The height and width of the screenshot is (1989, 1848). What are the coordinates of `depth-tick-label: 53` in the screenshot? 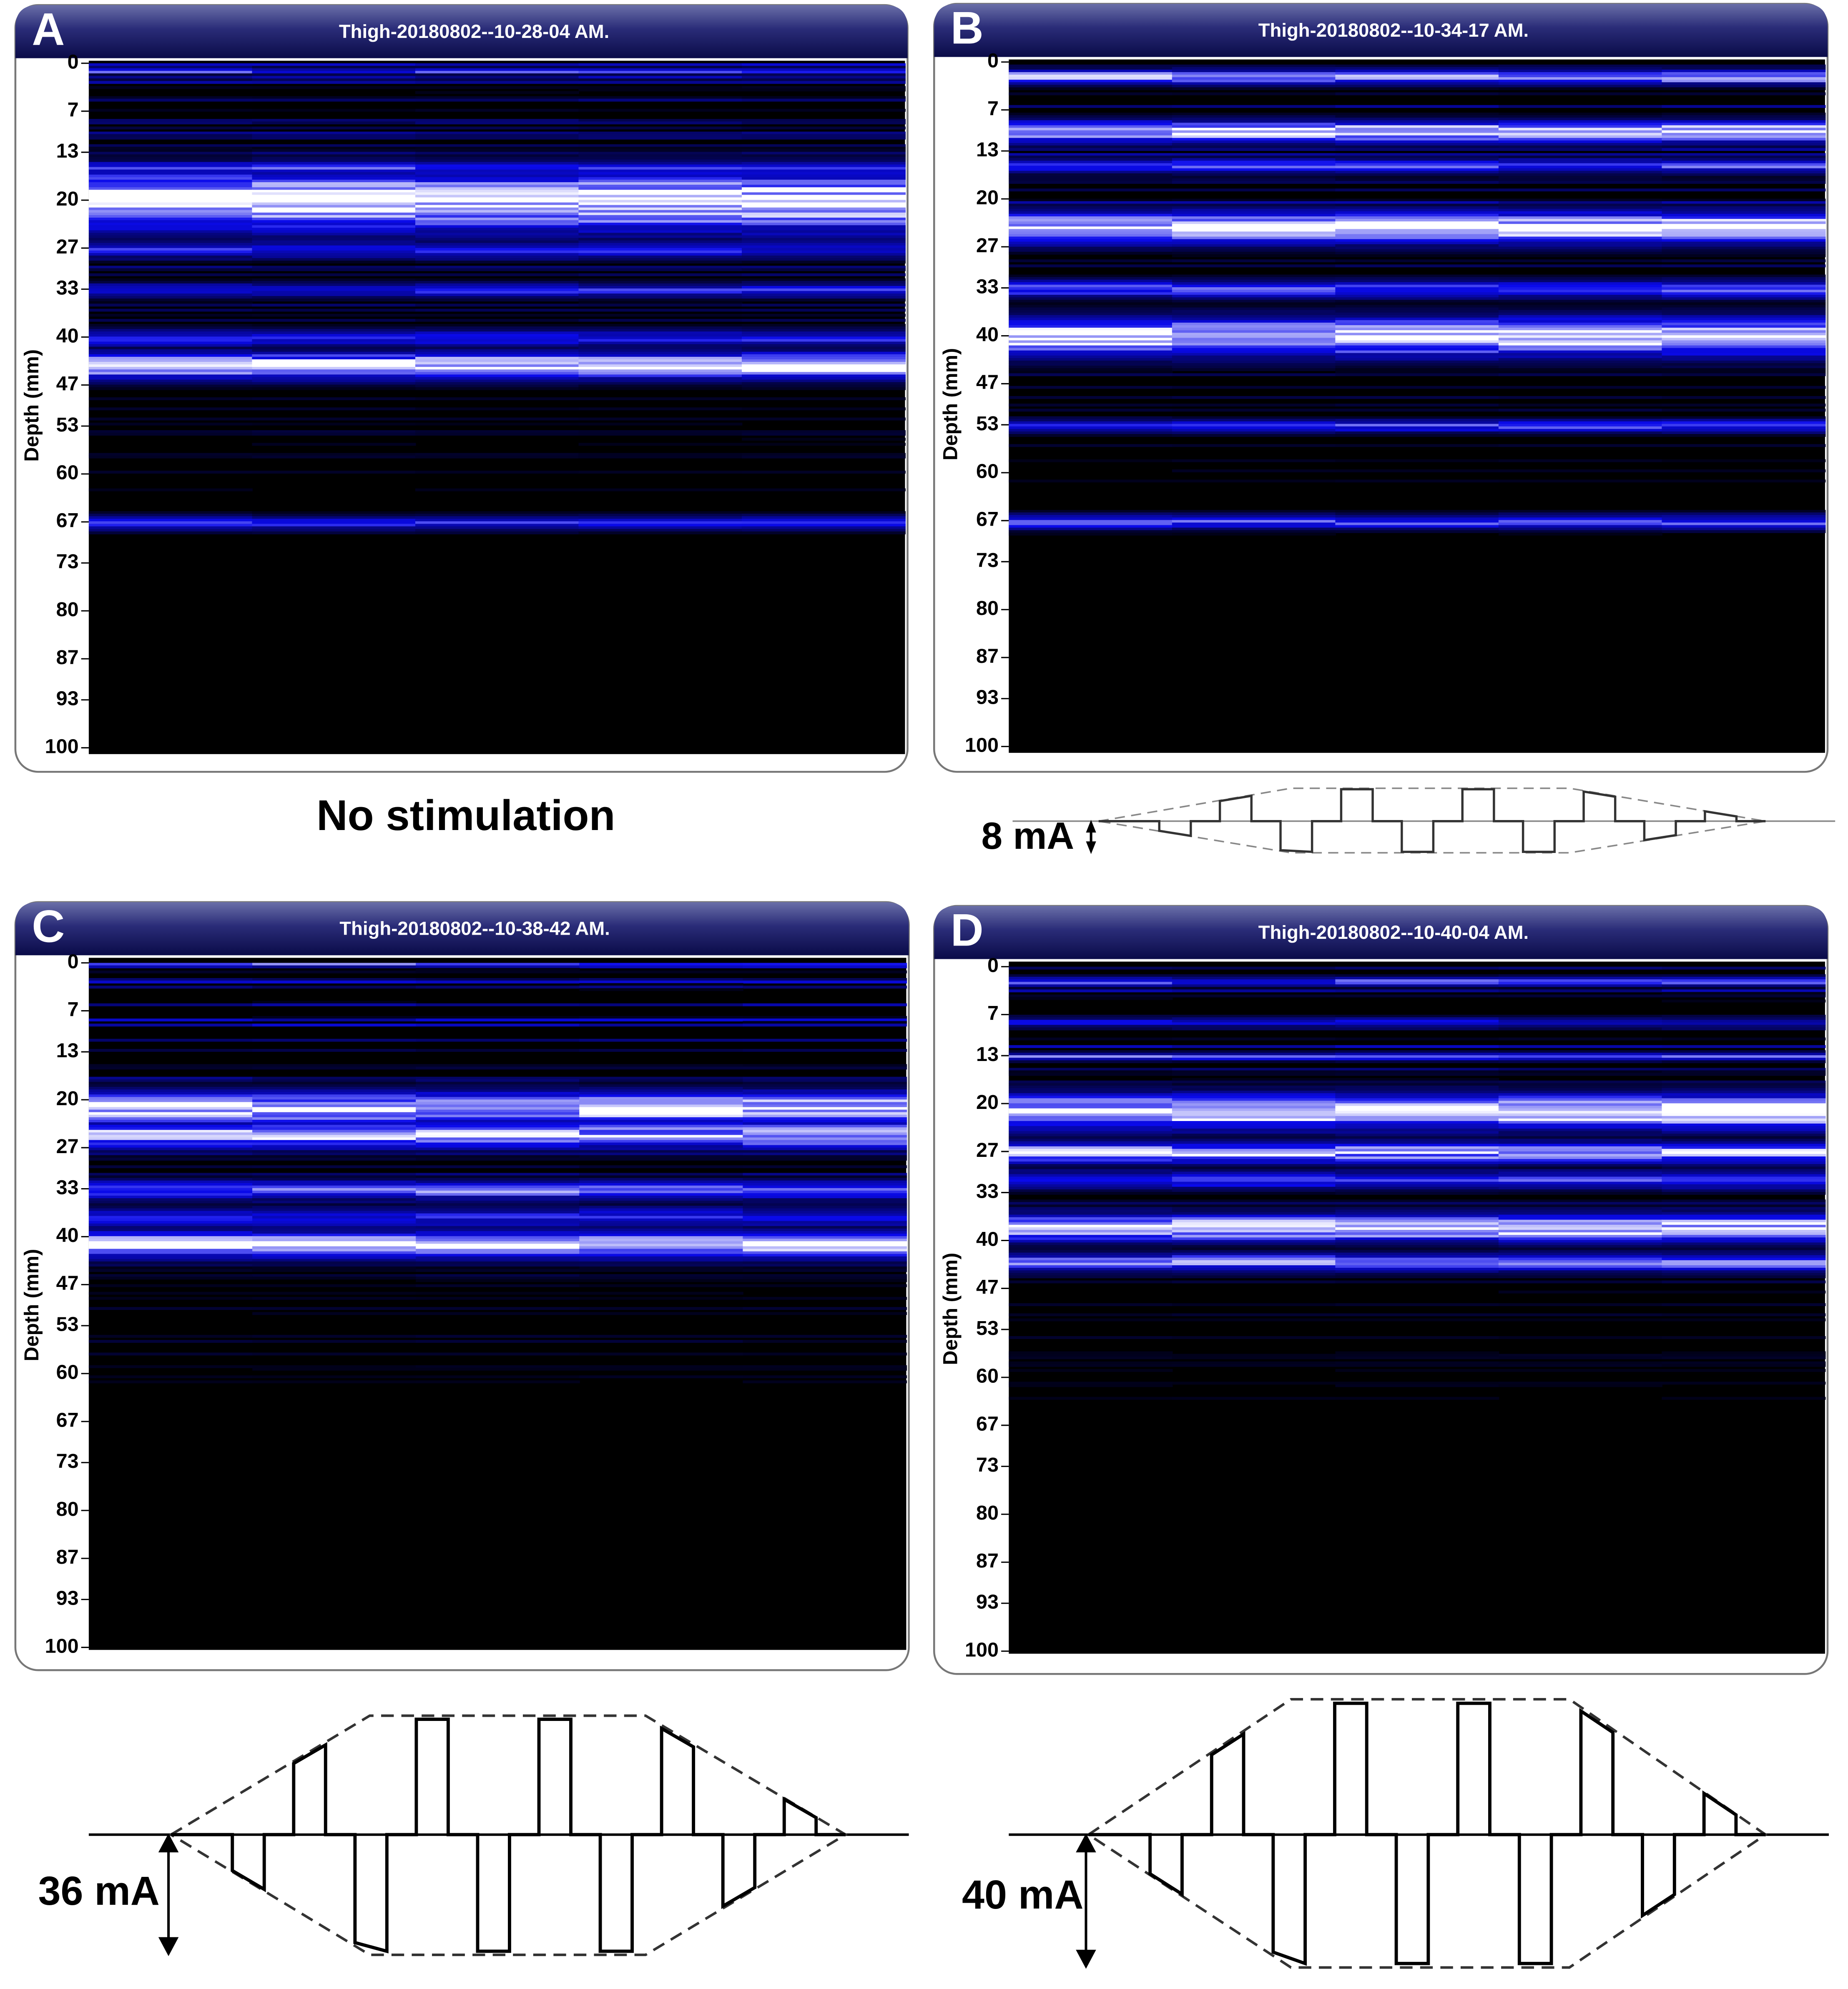 It's located at (67, 1324).